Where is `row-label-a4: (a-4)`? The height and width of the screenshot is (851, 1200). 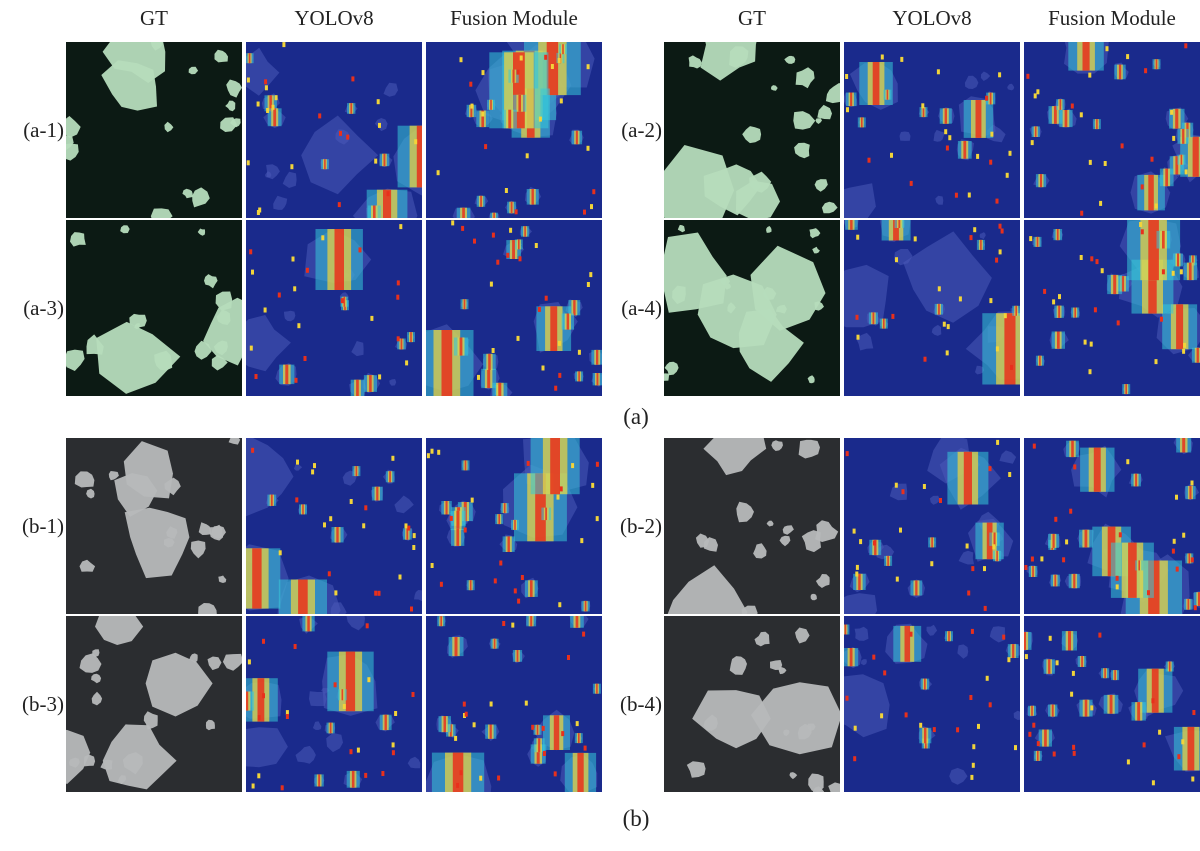
row-label-a4: (a-4) is located at coordinates (641, 308).